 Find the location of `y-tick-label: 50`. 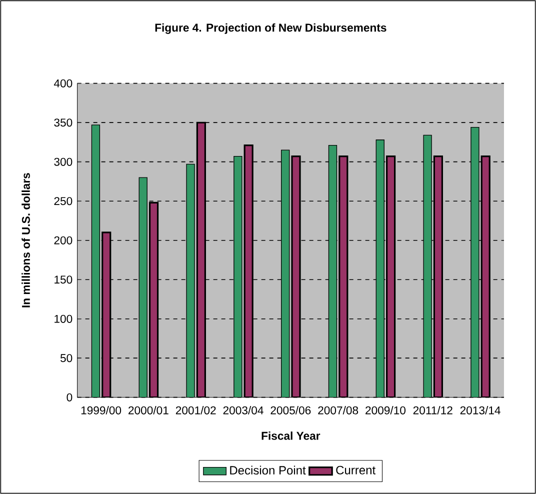

y-tick-label: 50 is located at coordinates (66, 358).